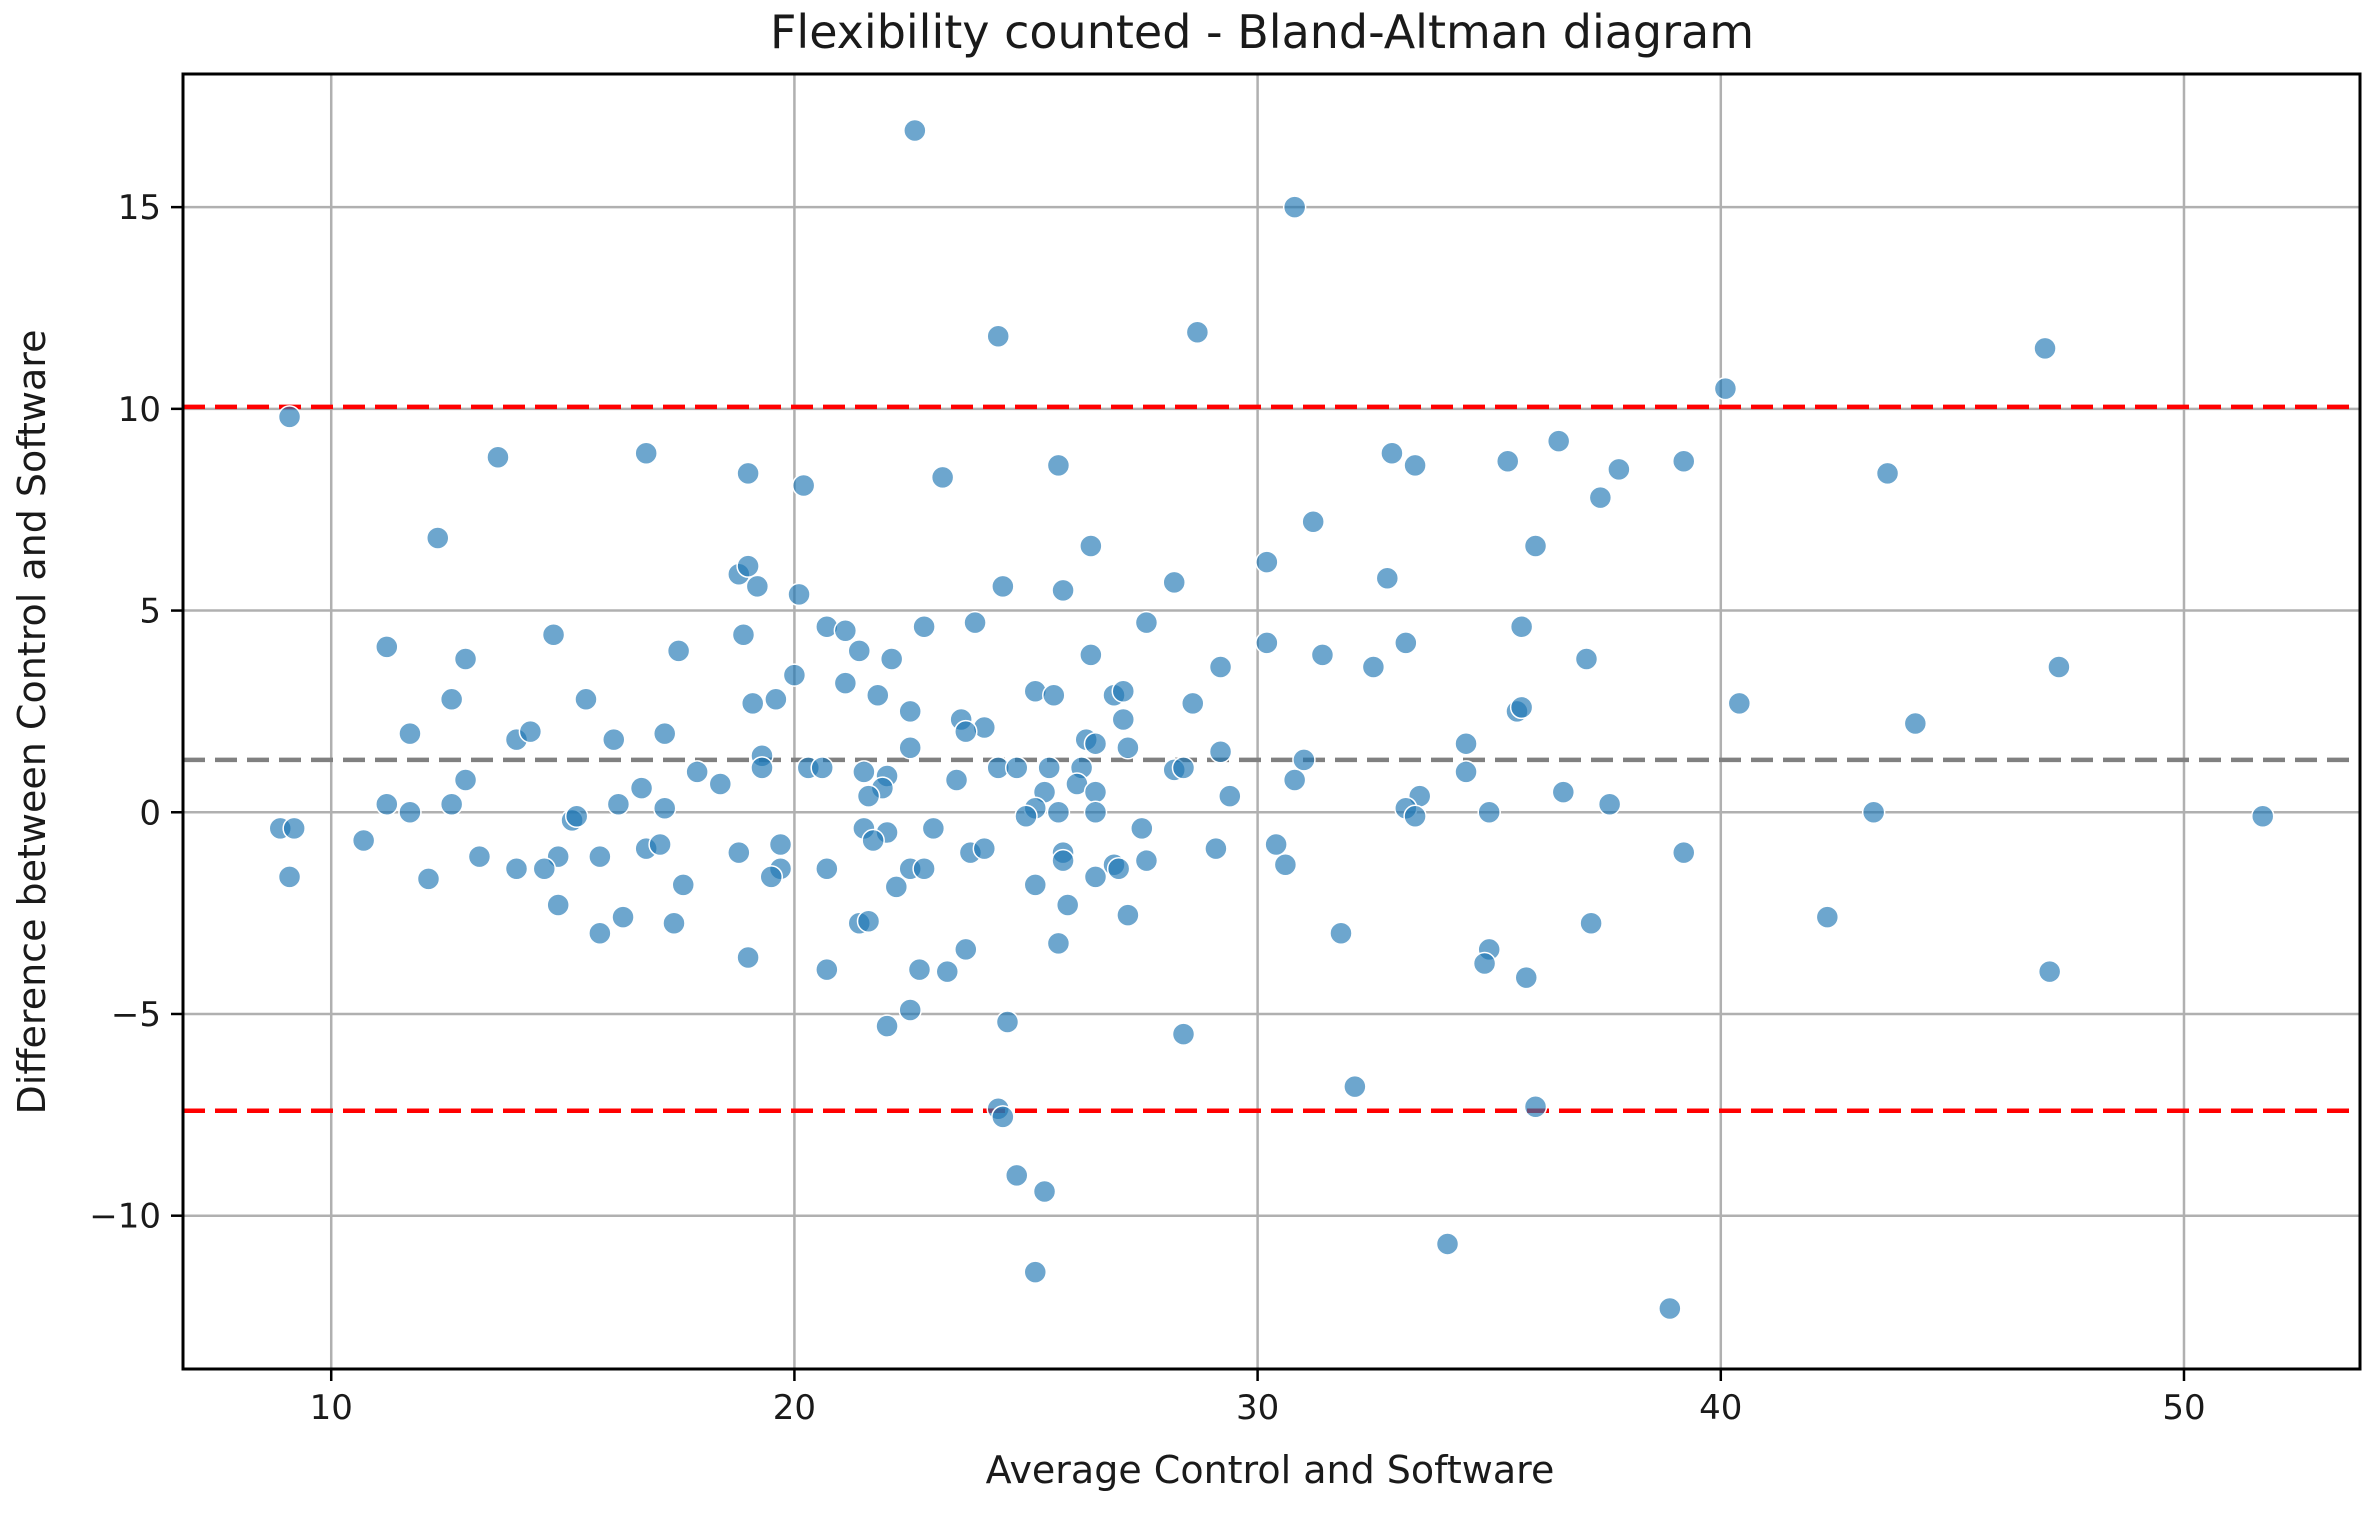  Describe the element at coordinates (136, 1015) in the screenshot. I see `y-tick-label: −5` at that location.